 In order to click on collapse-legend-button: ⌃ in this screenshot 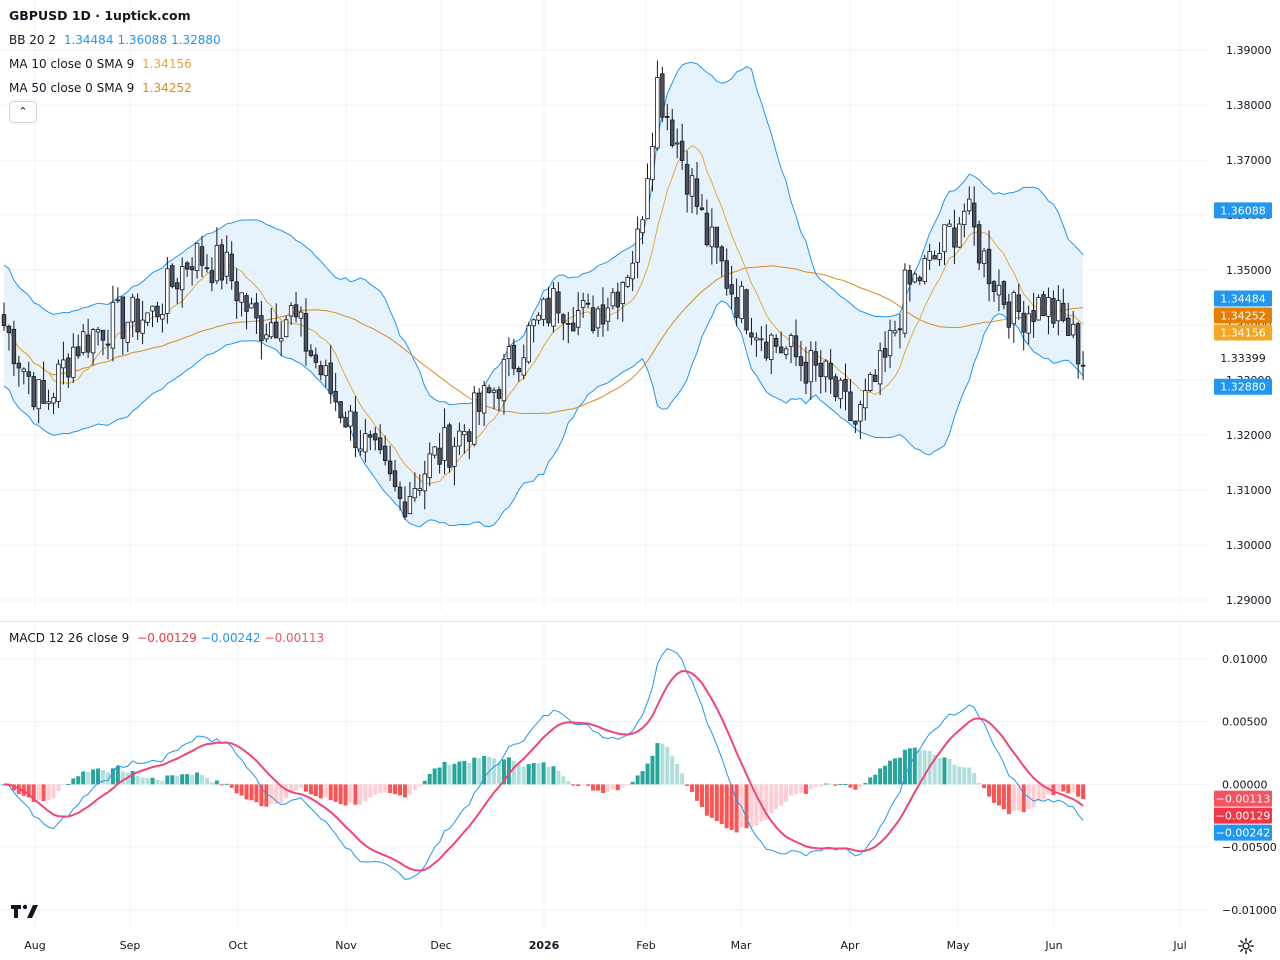, I will do `click(23, 112)`.